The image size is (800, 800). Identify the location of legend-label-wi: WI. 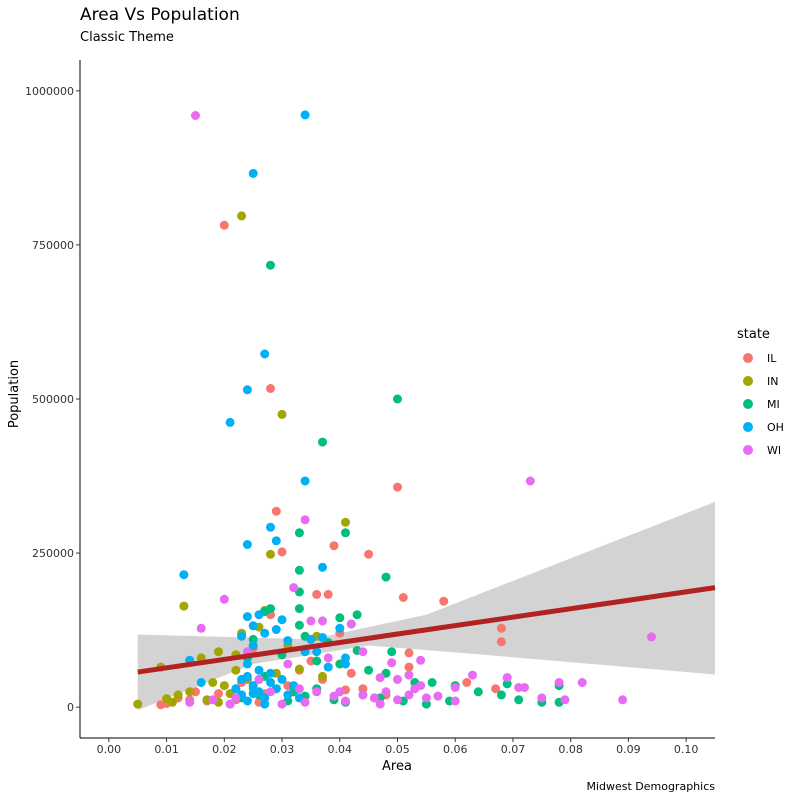
(774, 450).